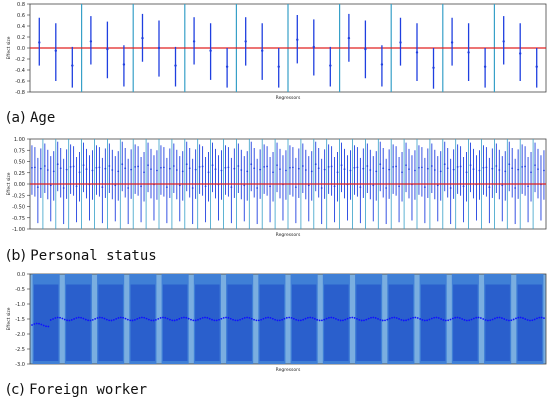 The height and width of the screenshot is (406, 550). What do you see at coordinates (20, 365) in the screenshot?
I see `y-tick-label: -3.0` at bounding box center [20, 365].